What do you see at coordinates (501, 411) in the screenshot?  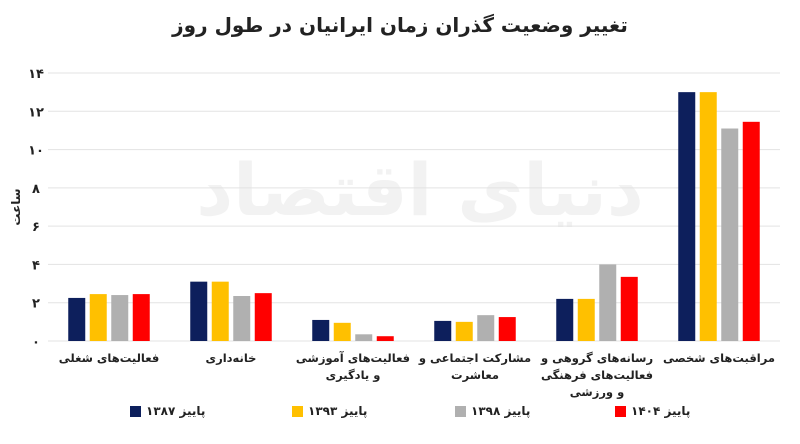 I see `legend-label: پاییز ۱۳۹۸` at bounding box center [501, 411].